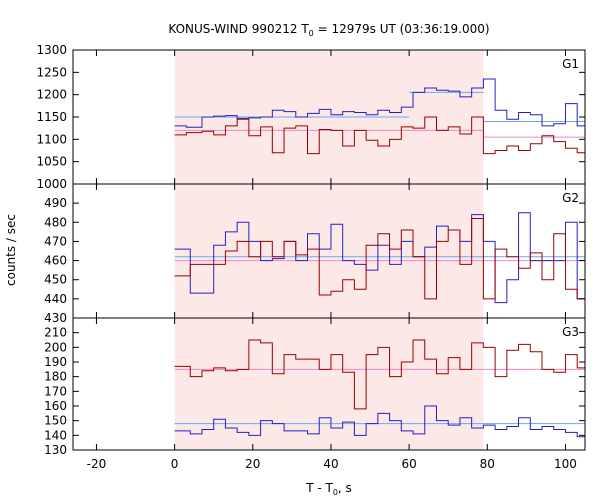  I want to click on x-tick-label: 40, so click(330, 464).